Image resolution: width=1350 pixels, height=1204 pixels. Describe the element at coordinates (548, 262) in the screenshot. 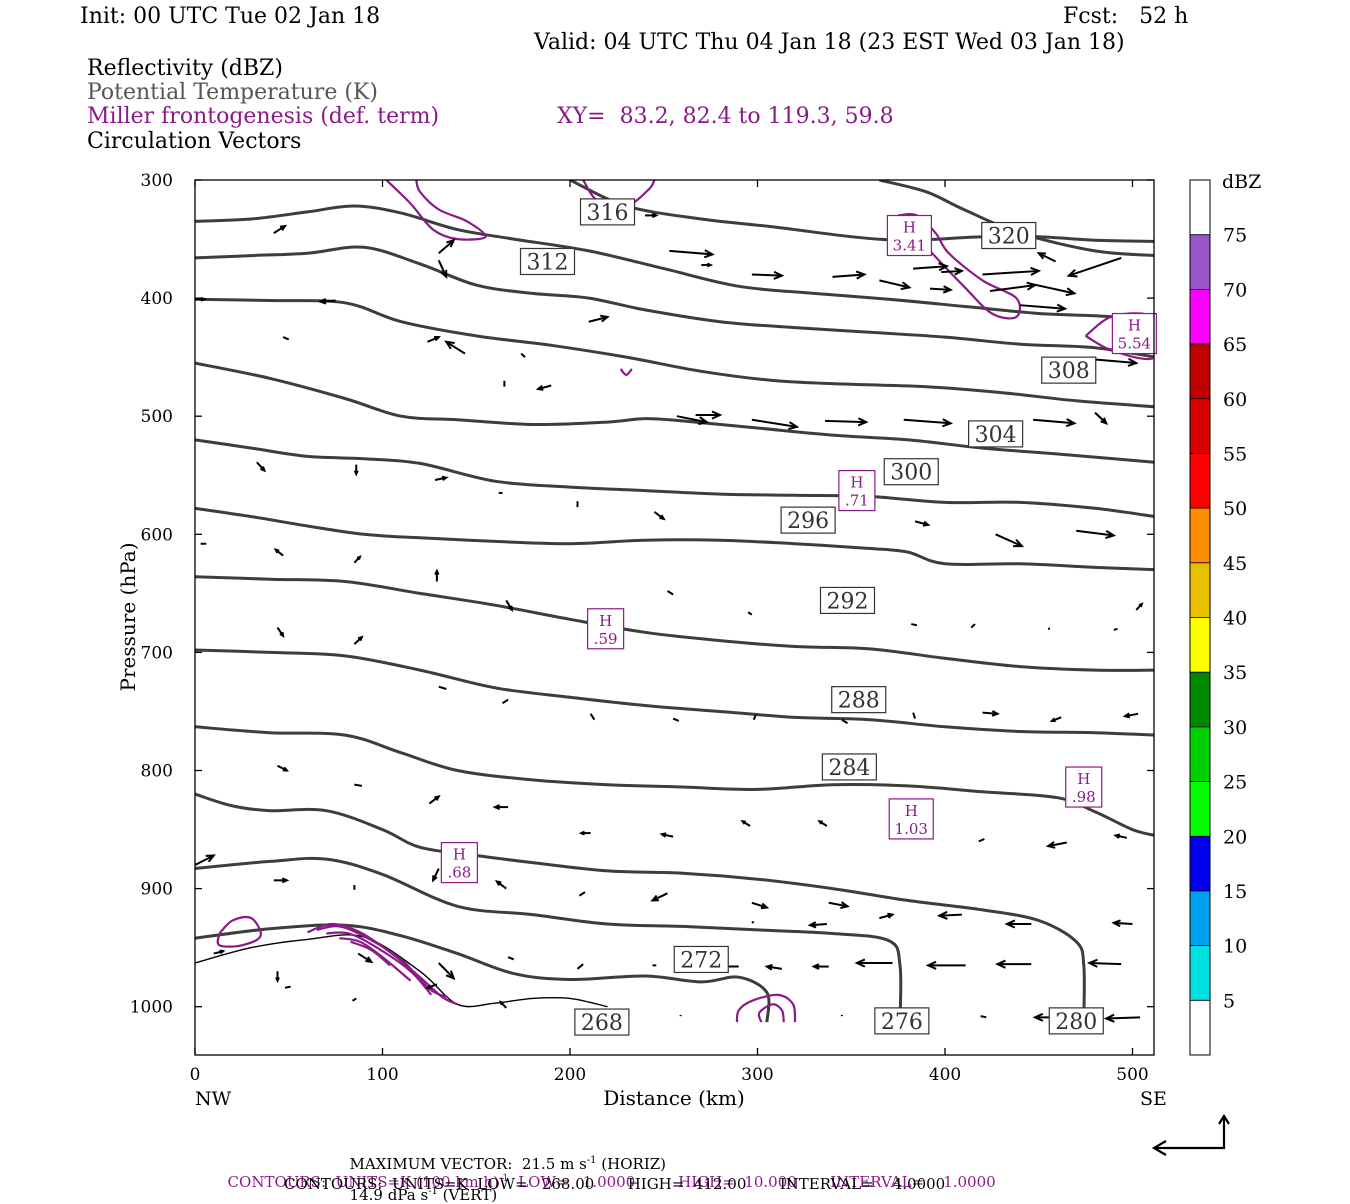

I see `theta-label-text: 312` at that location.